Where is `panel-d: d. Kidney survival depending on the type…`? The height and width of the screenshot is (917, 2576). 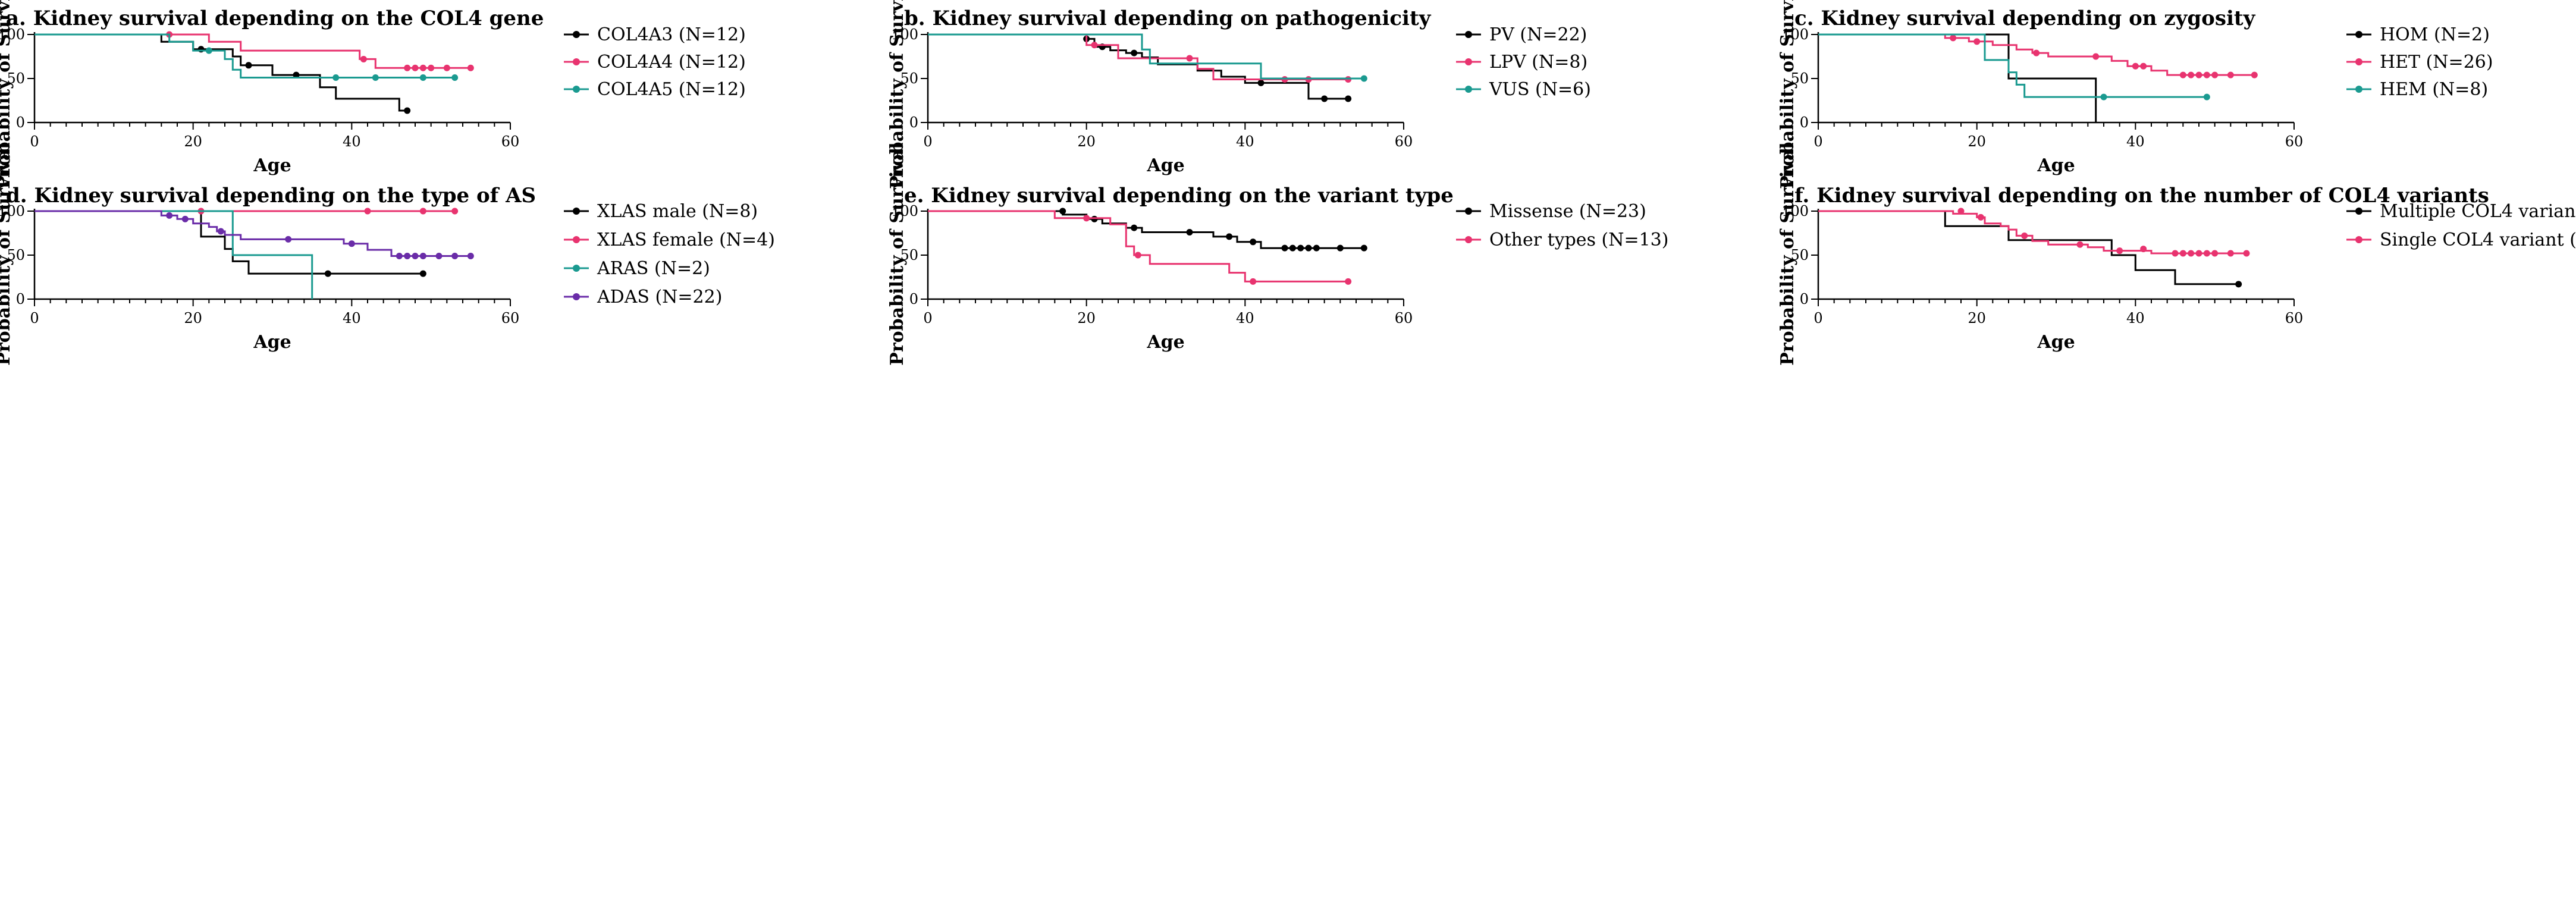 panel-d: d. Kidney survival depending on the type… is located at coordinates (387, 253).